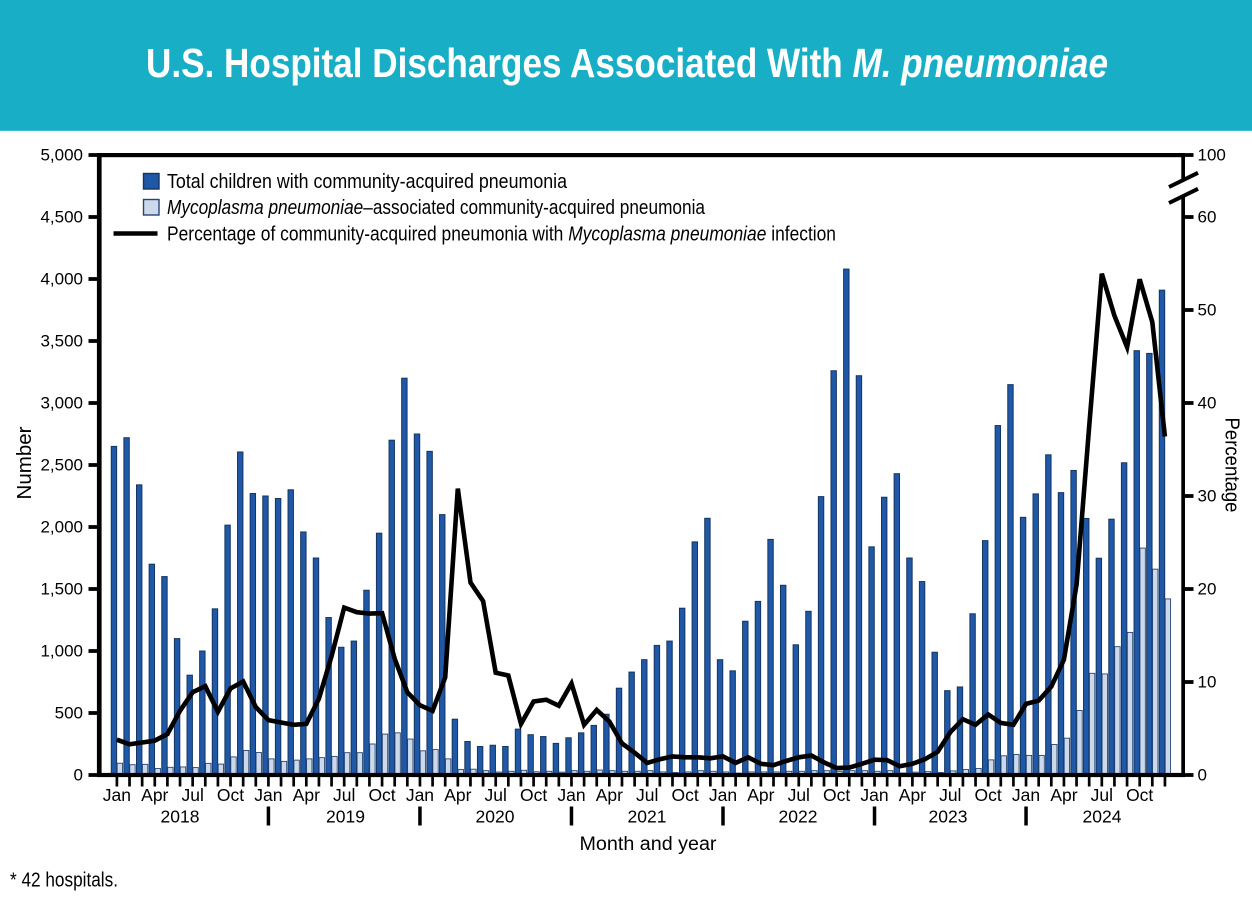 This screenshot has height=897, width=1252. I want to click on svg-text: 3,500, so click(61, 341).